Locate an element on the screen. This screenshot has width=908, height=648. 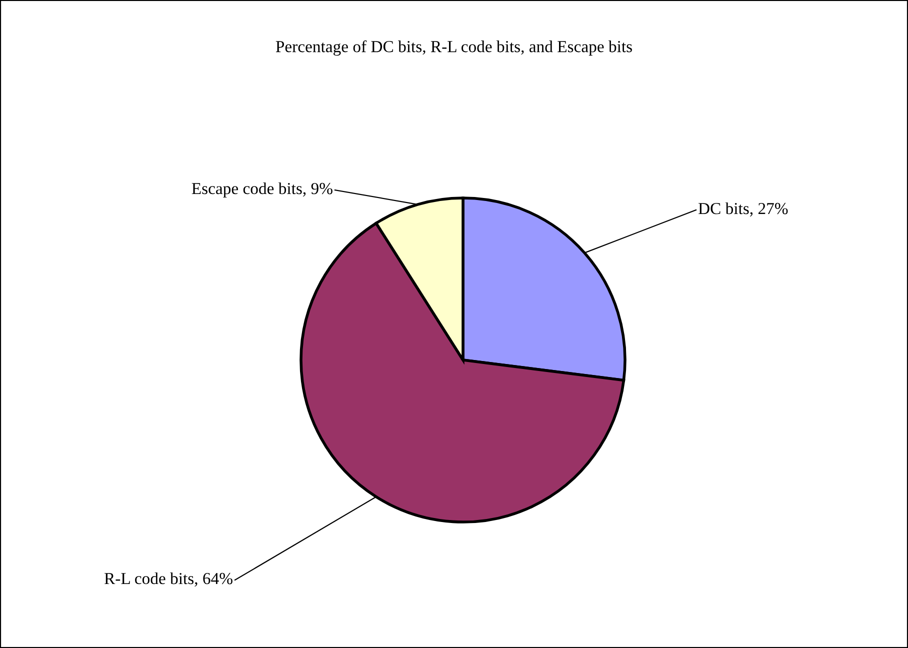
slice-label: R-L code bits, 64% is located at coordinates (168, 579).